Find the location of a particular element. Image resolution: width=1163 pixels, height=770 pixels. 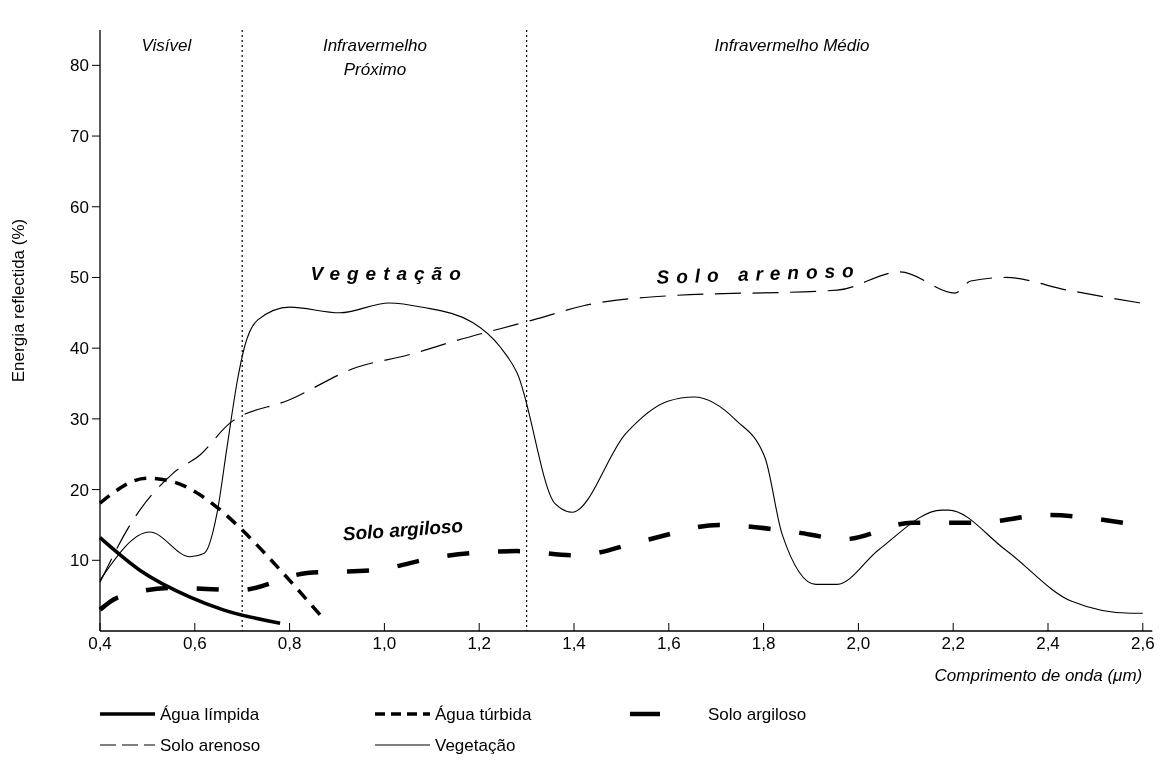

y-tick-label: 30 is located at coordinates (79, 419).